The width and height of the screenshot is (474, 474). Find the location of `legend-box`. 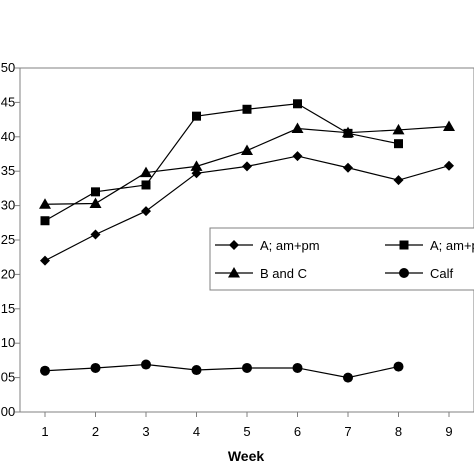

legend-box is located at coordinates (341, 259).